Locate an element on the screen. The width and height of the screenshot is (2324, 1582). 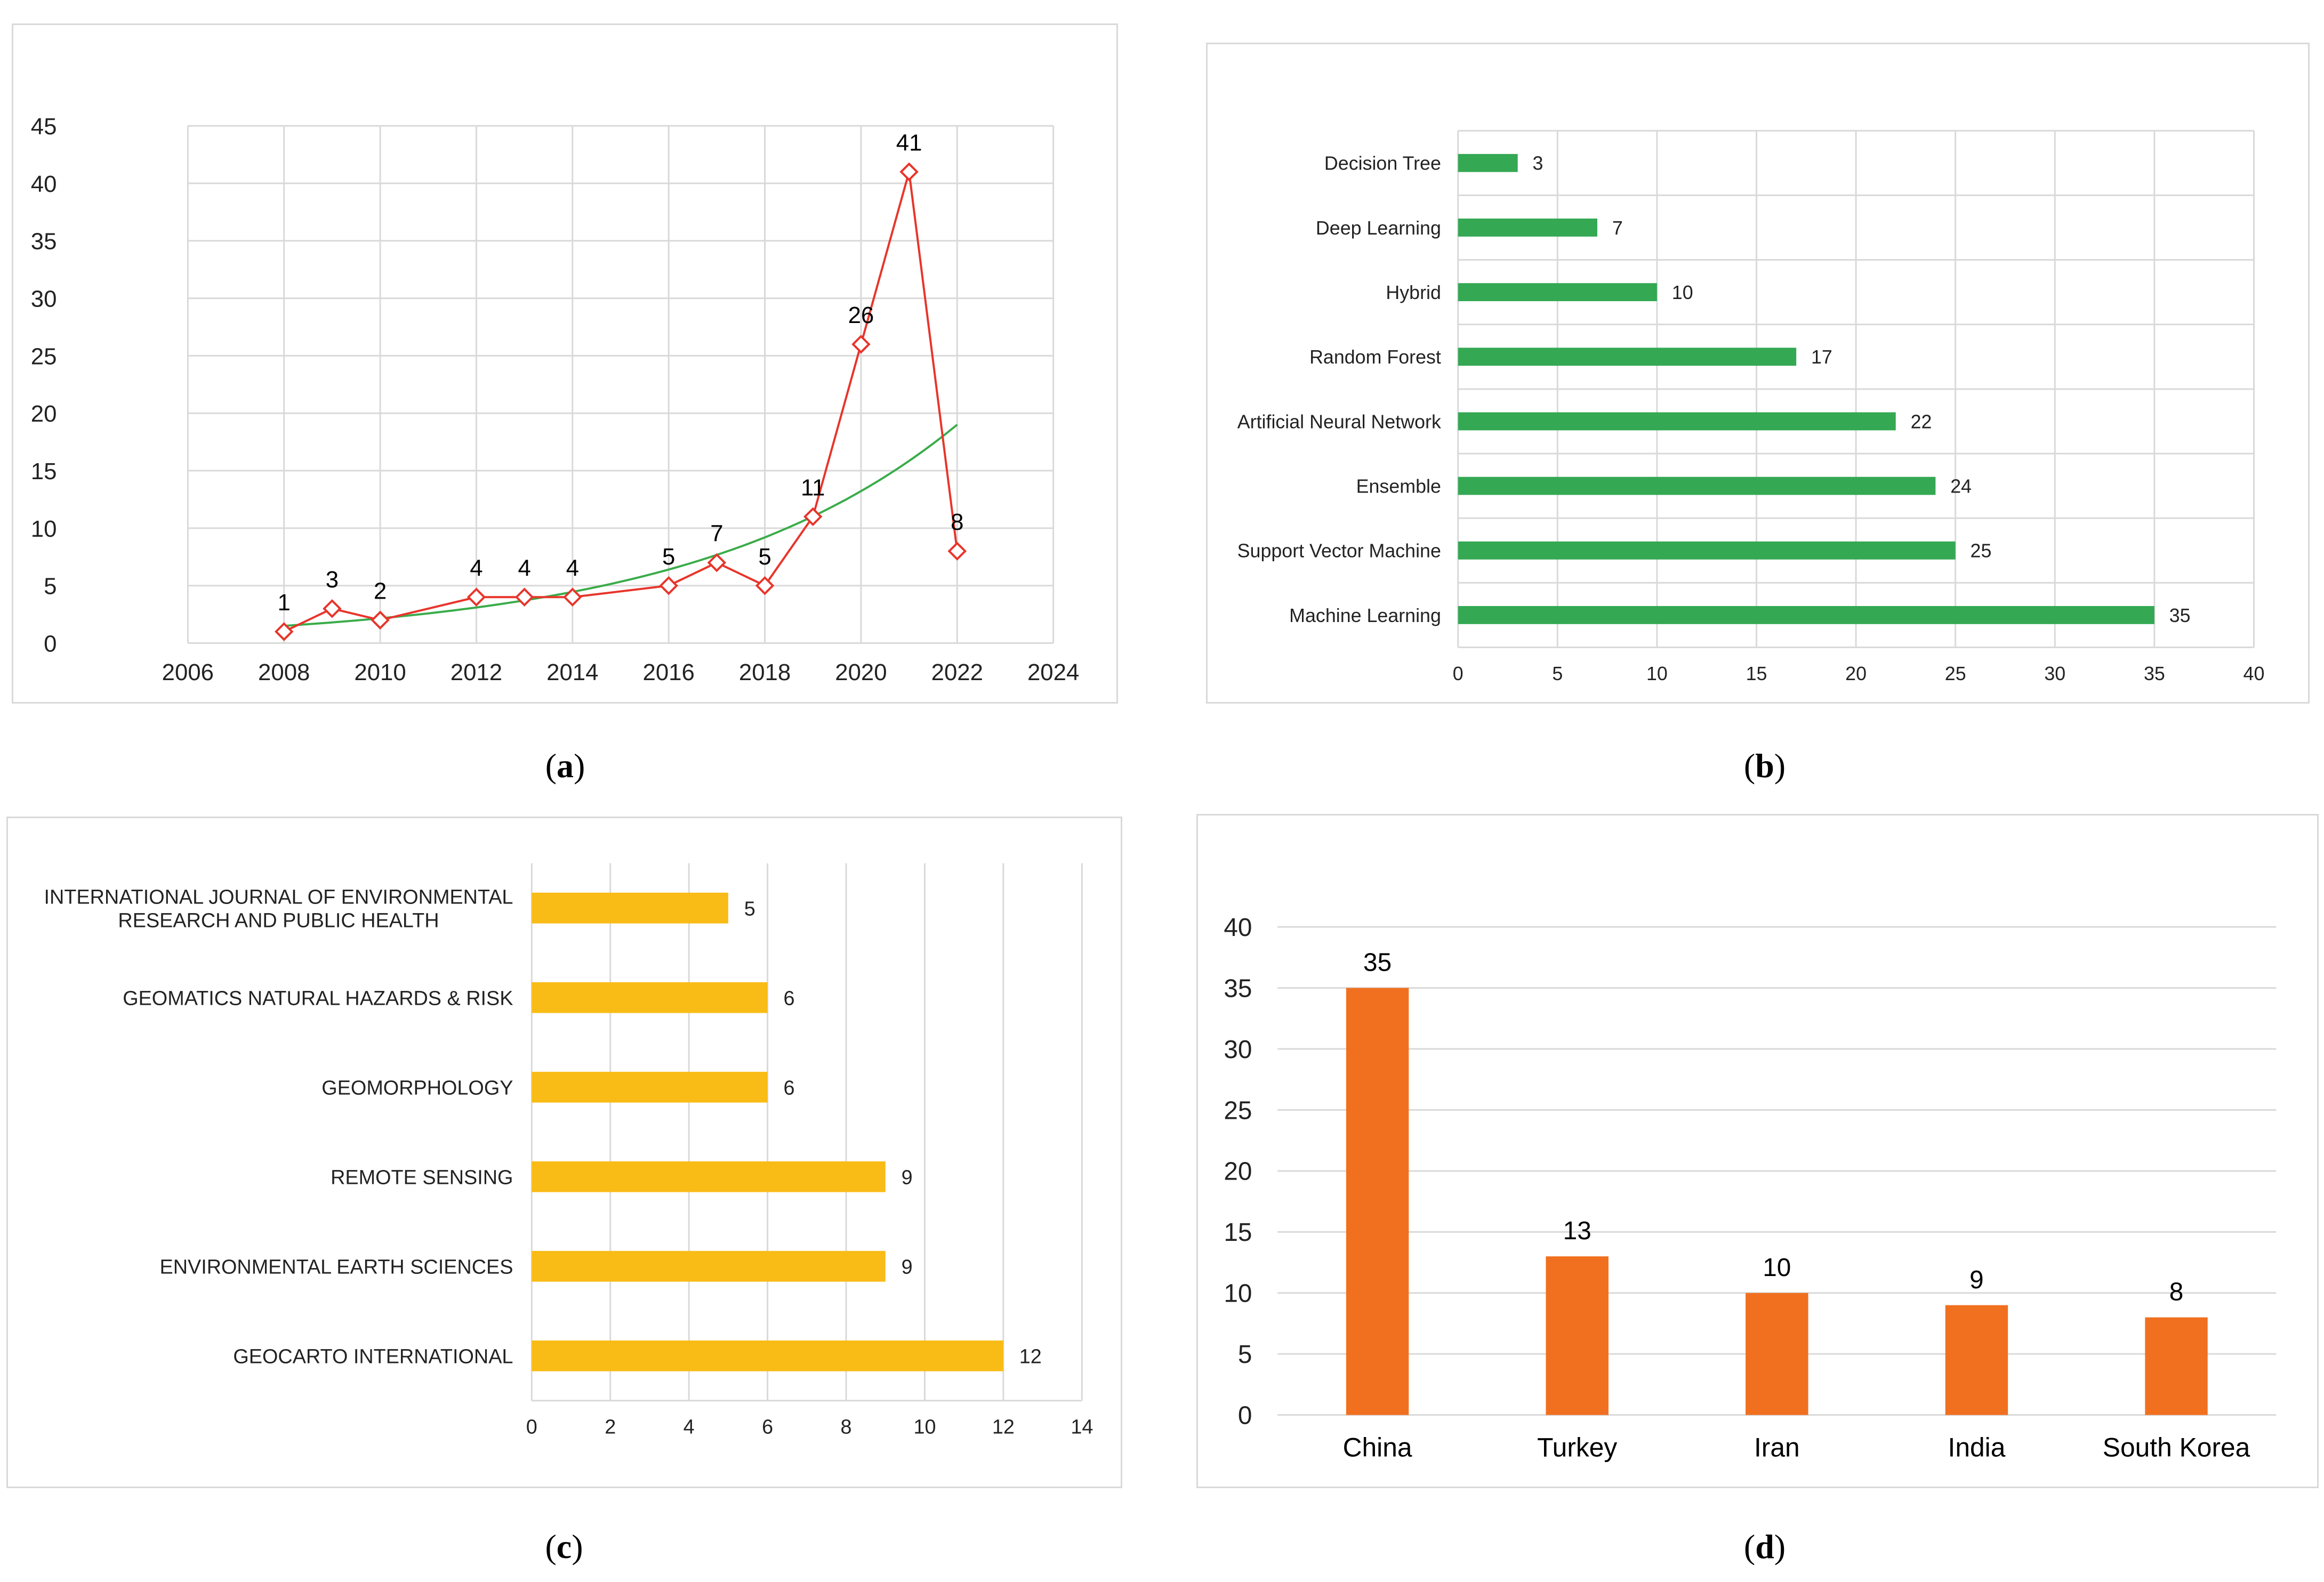
x-tick-label: 15 is located at coordinates (1756, 674).